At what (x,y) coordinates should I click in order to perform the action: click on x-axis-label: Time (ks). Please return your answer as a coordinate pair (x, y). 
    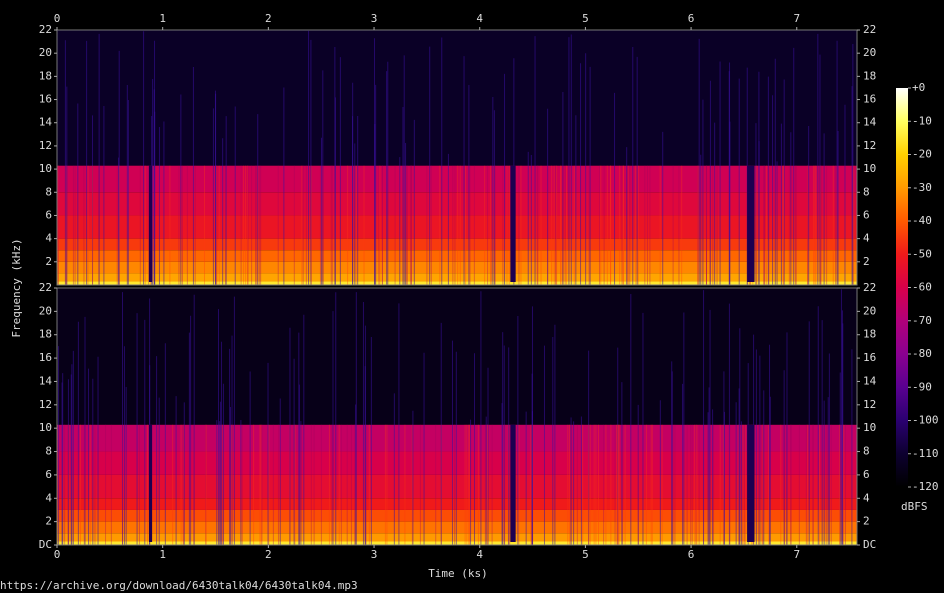
    Looking at the image, I should click on (458, 573).